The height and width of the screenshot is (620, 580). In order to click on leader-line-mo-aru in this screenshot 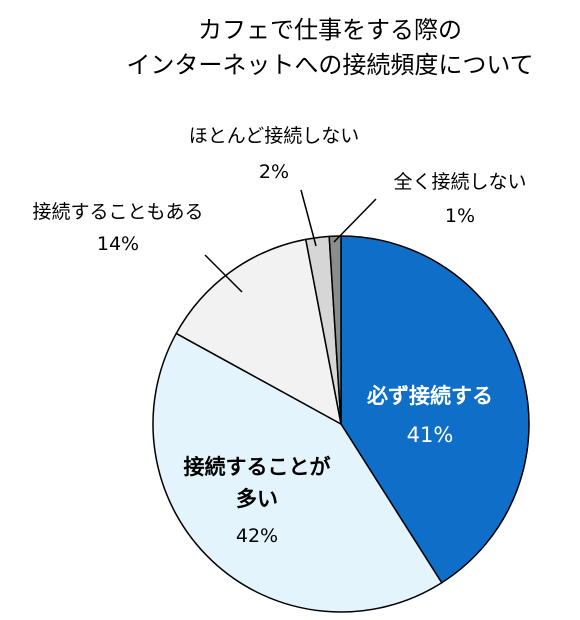, I will do `click(223, 273)`.